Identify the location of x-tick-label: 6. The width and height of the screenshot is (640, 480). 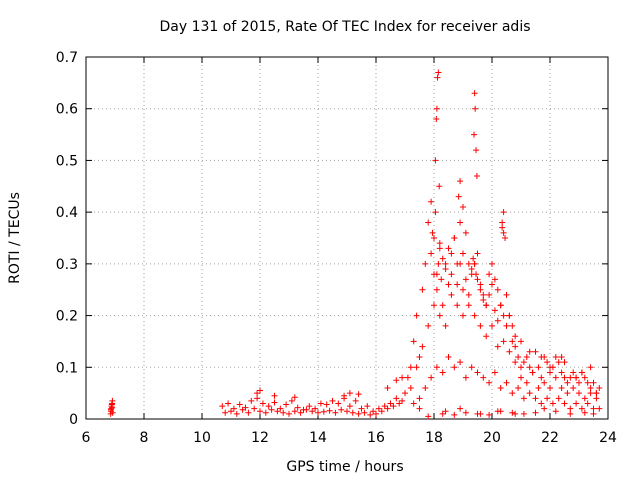
(86, 438).